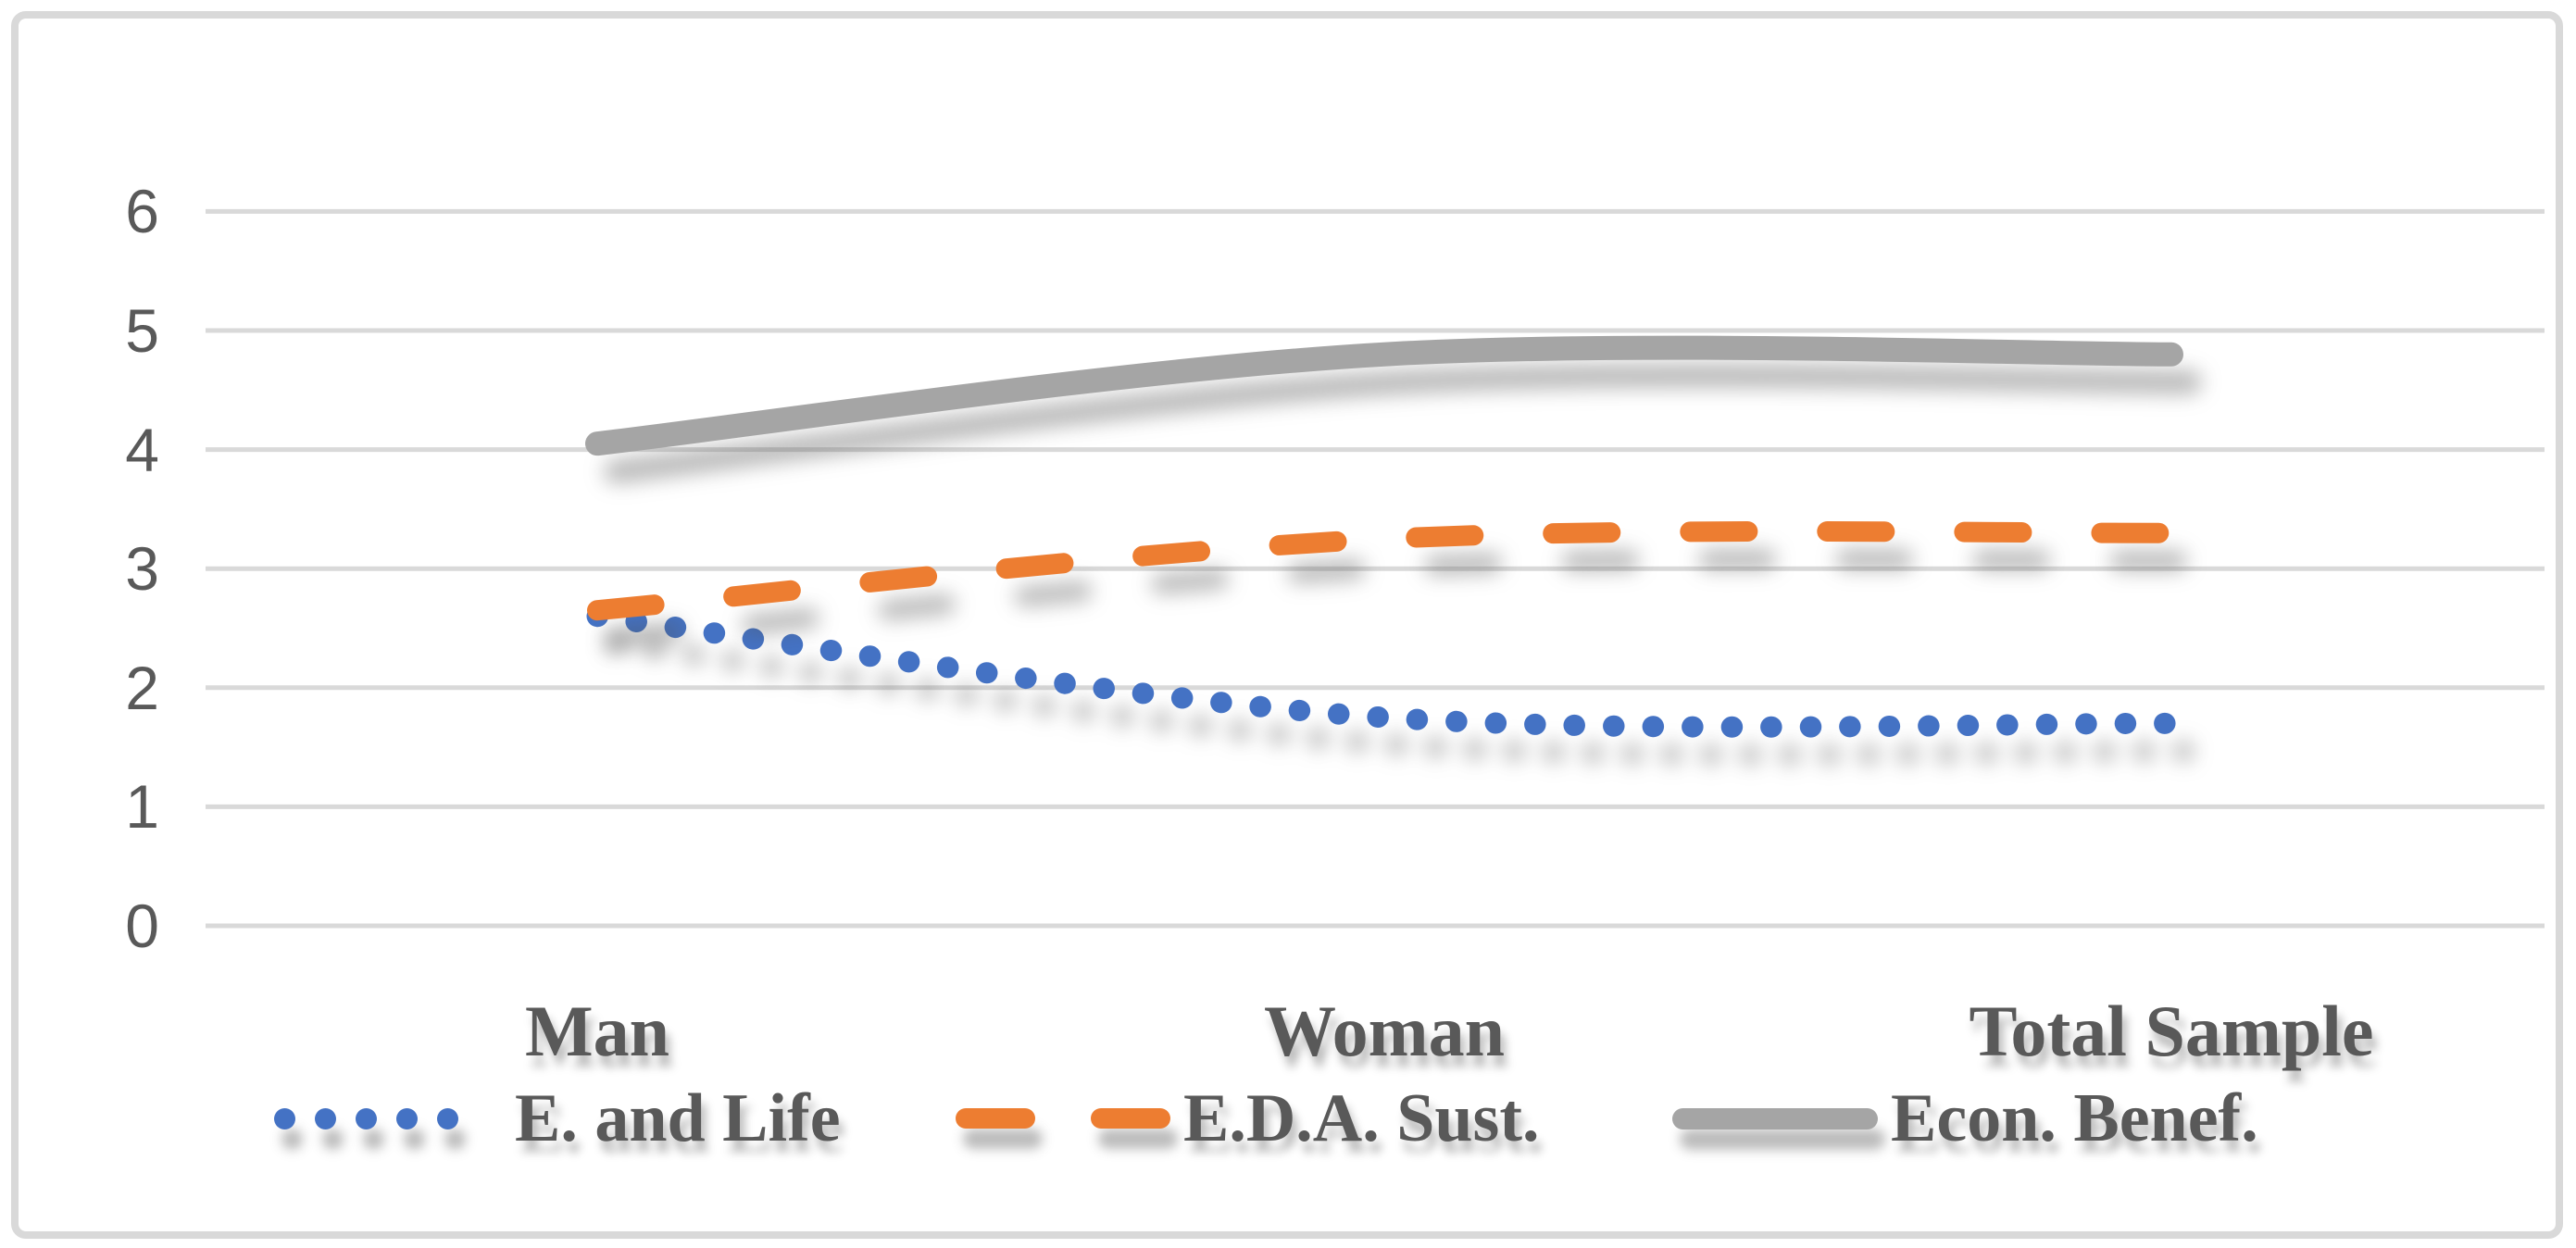 The height and width of the screenshot is (1248, 2576). I want to click on legend-marker-solid-icon, so click(1775, 1118).